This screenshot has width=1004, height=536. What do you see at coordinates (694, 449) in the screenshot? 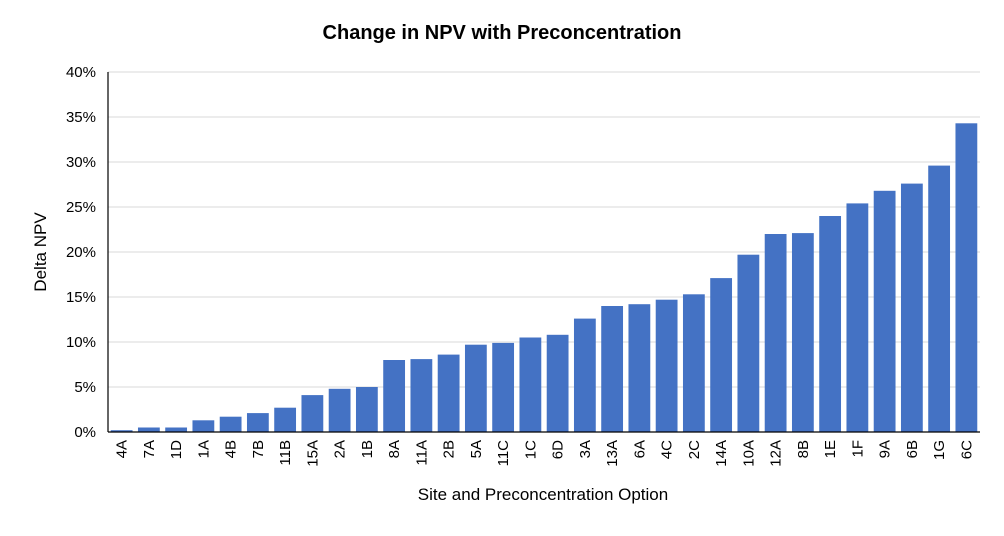
I see `x-tick-label: 2C` at bounding box center [694, 449].